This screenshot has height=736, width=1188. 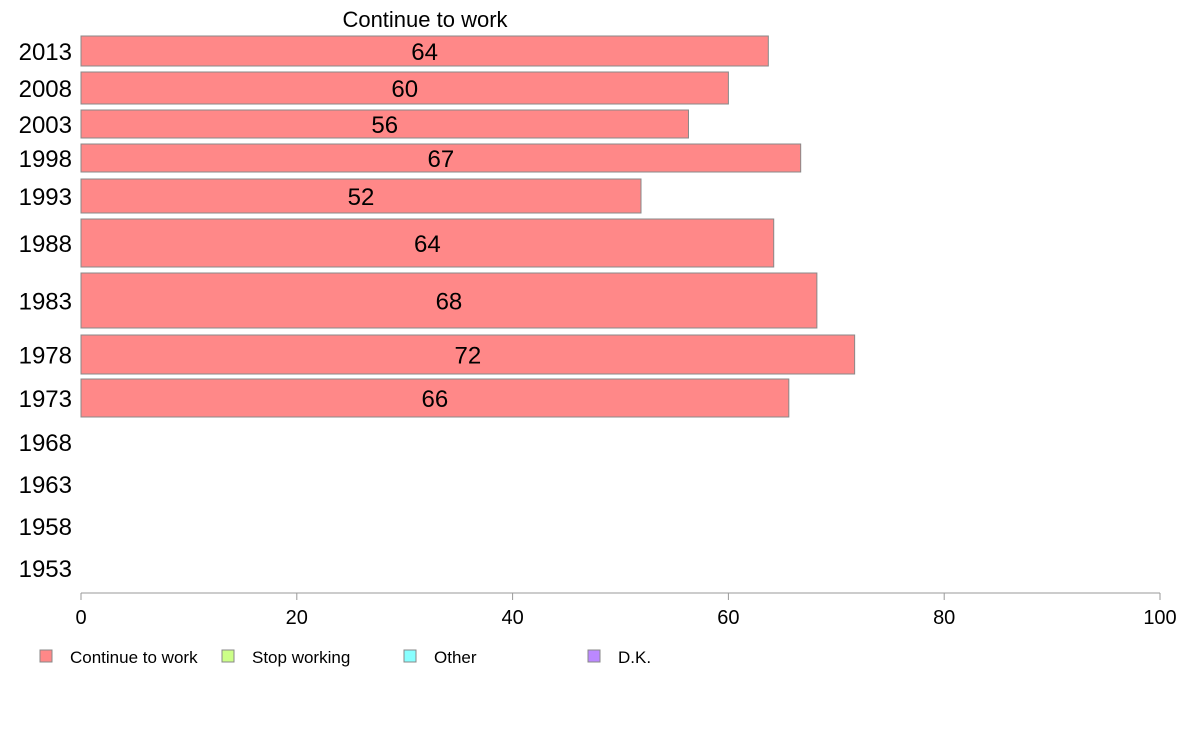 I want to click on x-tick-label-40: 40, so click(x=512, y=618).